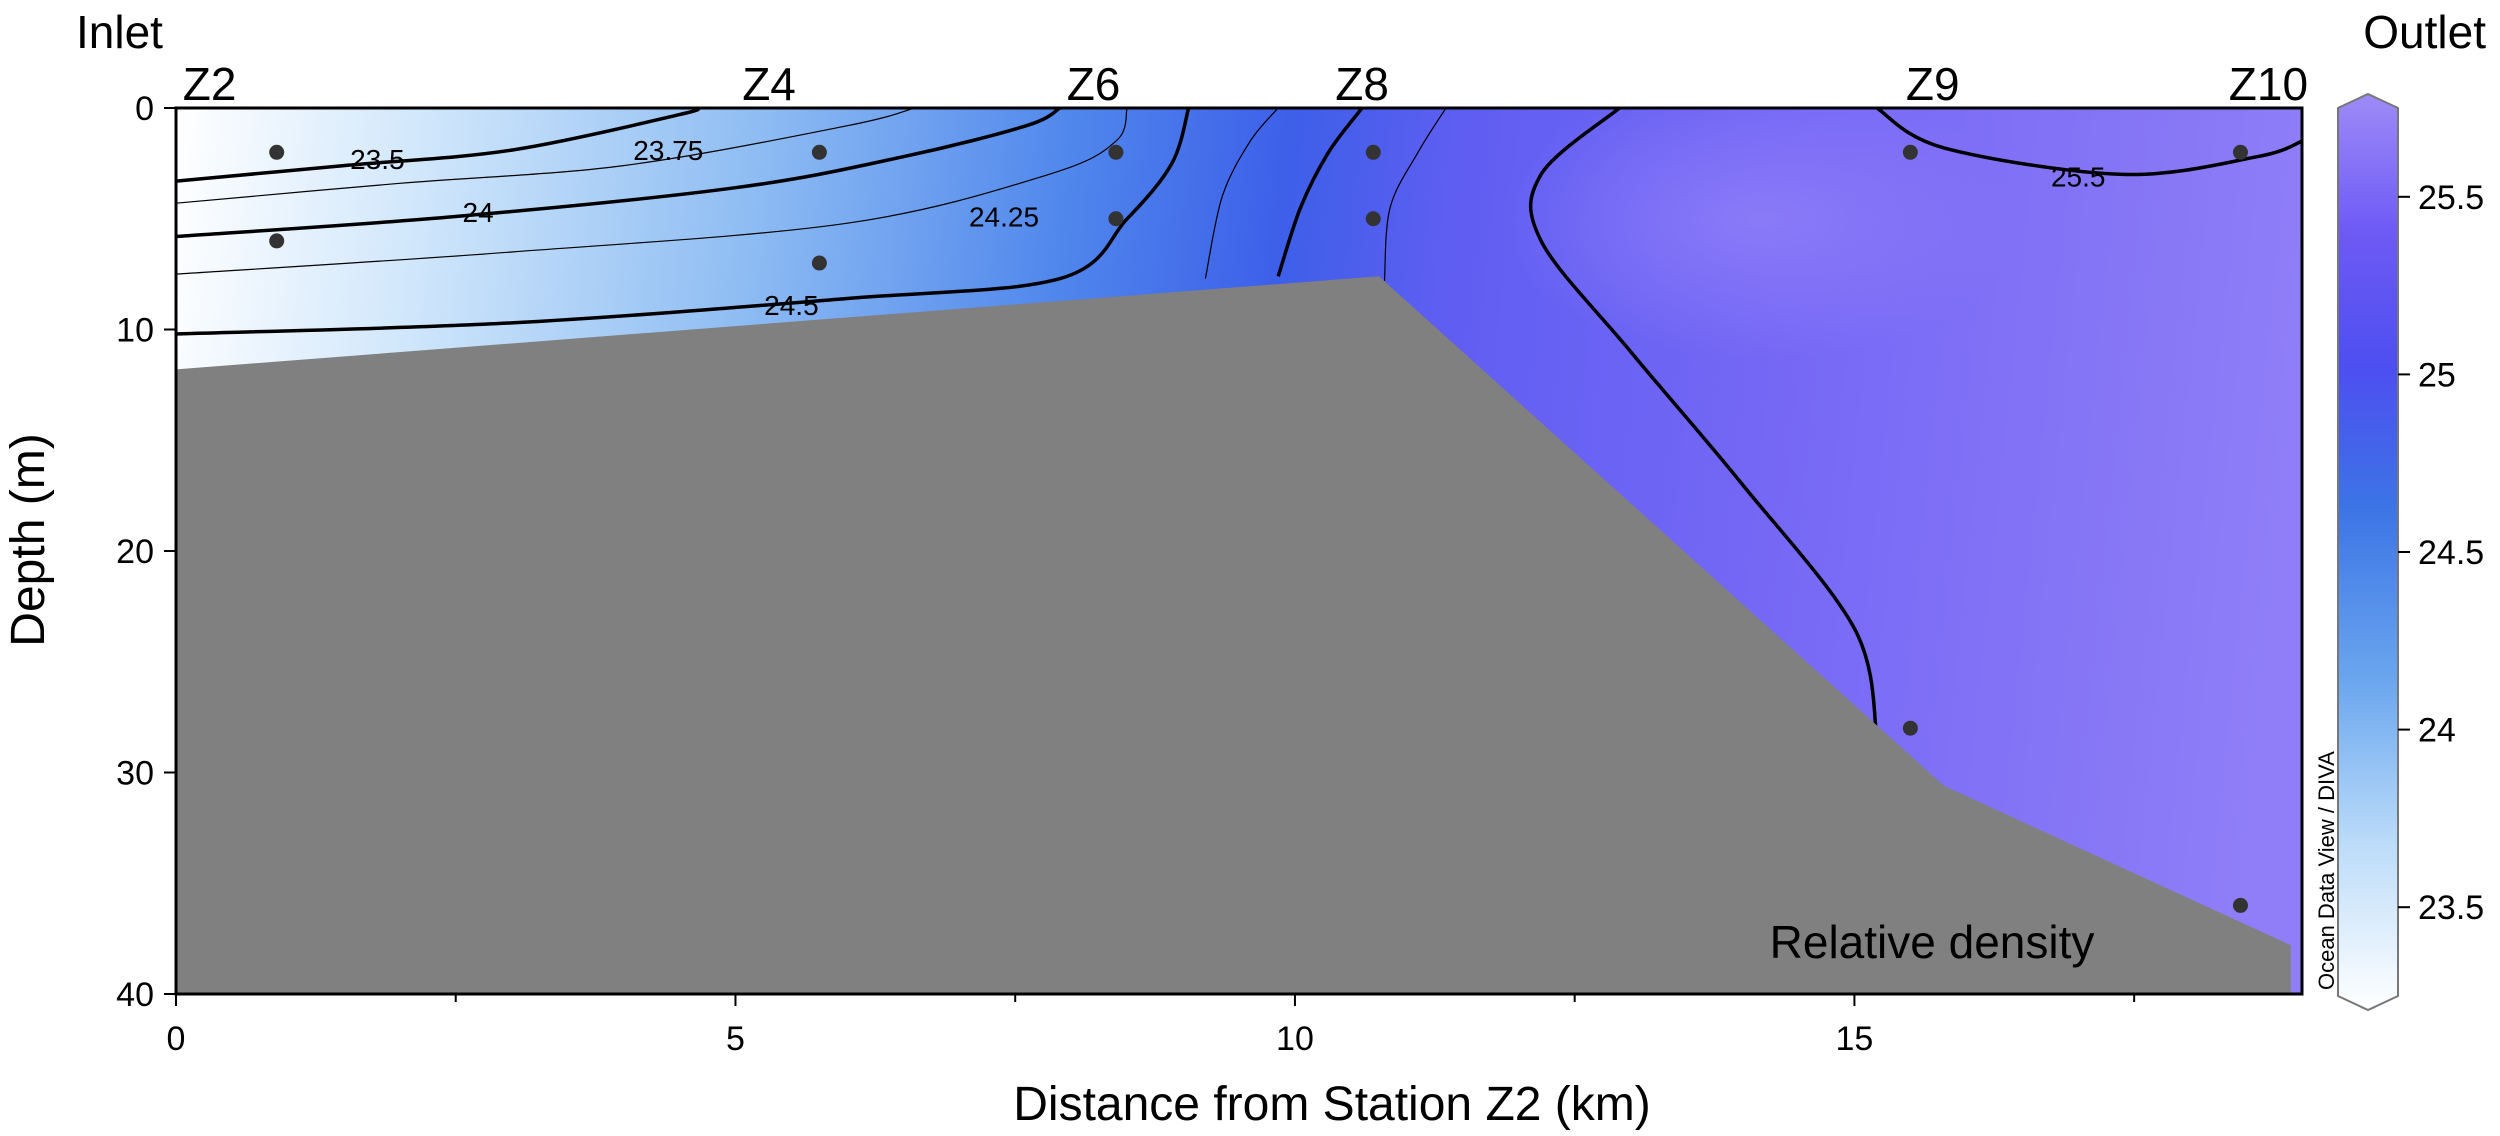 The width and height of the screenshot is (2500, 1136). What do you see at coordinates (1362, 84) in the screenshot?
I see `station-label: Z8` at bounding box center [1362, 84].